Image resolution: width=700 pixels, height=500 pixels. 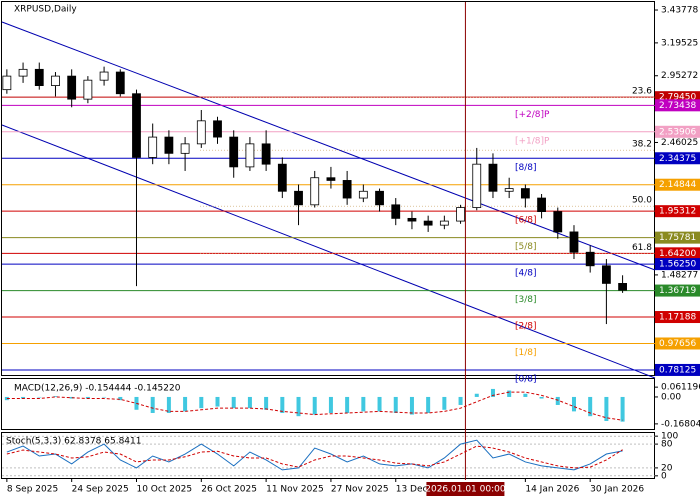 I want to click on y-tick-label: 0.061196, so click(x=680, y=388).